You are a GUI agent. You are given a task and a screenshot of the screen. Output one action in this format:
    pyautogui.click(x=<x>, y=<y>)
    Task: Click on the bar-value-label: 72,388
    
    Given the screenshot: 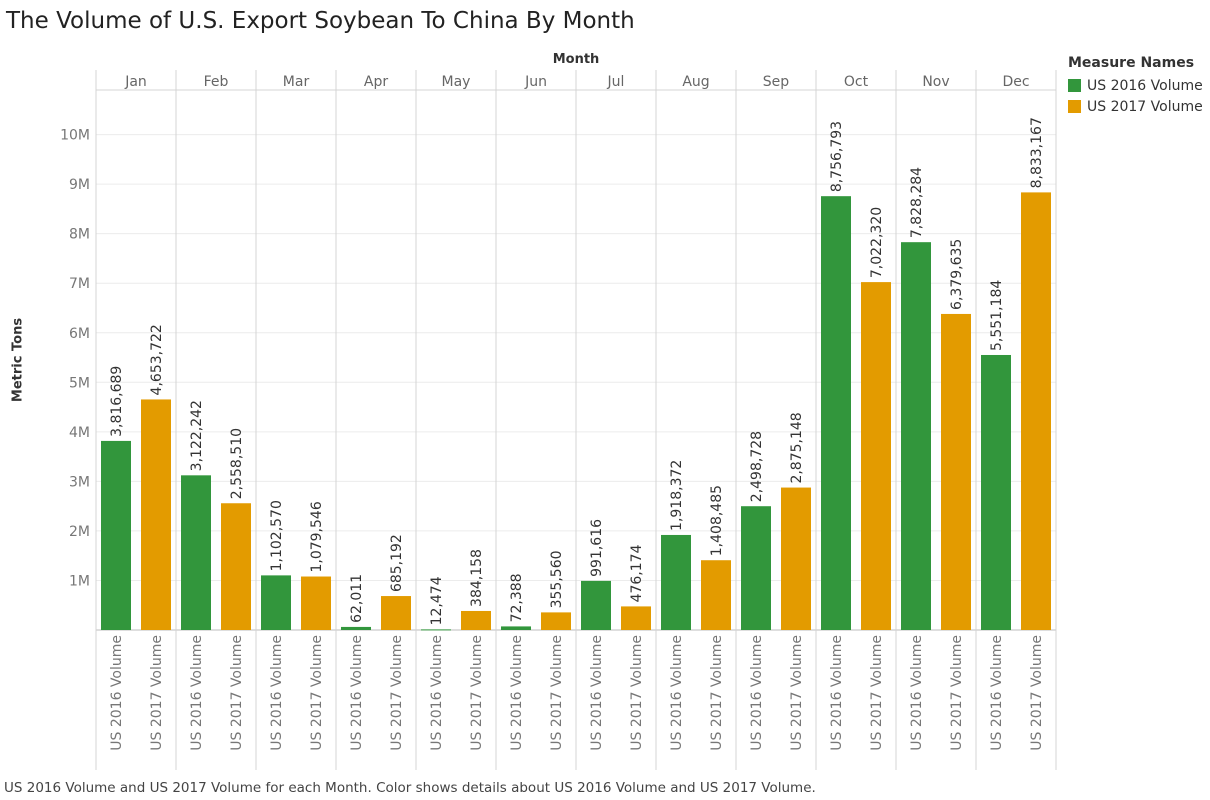 What is the action you would take?
    pyautogui.click(x=517, y=597)
    